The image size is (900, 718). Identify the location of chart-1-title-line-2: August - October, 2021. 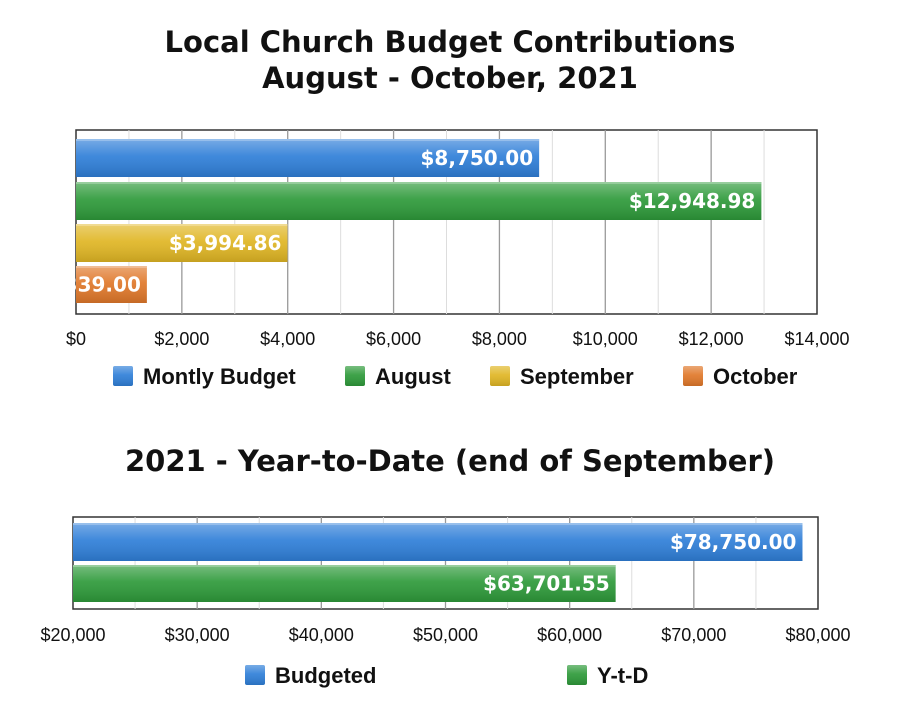
(450, 78).